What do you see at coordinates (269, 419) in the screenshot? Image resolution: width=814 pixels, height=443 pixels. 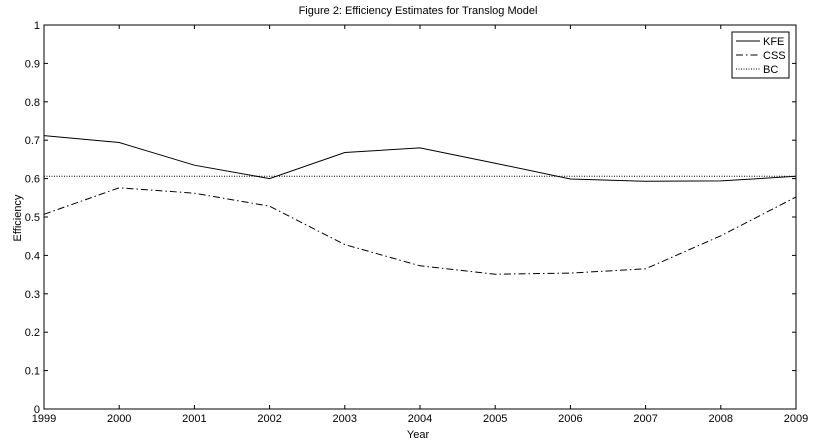 I see `x-tick-label: 2002` at bounding box center [269, 419].